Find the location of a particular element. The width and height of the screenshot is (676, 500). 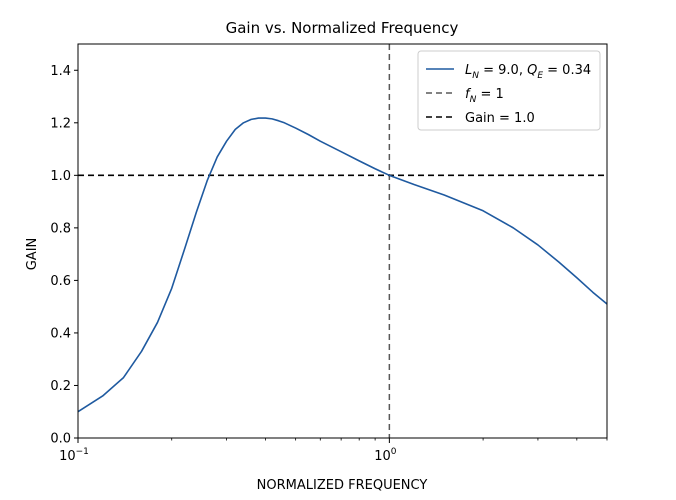

y-tick-label: 0.8 is located at coordinates (60, 228).